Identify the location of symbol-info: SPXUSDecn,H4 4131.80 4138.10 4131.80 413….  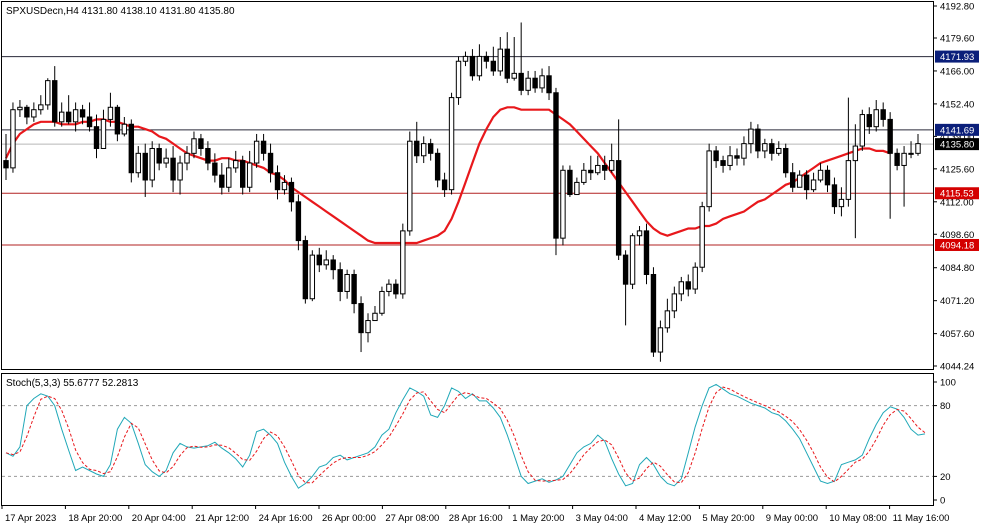
(120, 11).